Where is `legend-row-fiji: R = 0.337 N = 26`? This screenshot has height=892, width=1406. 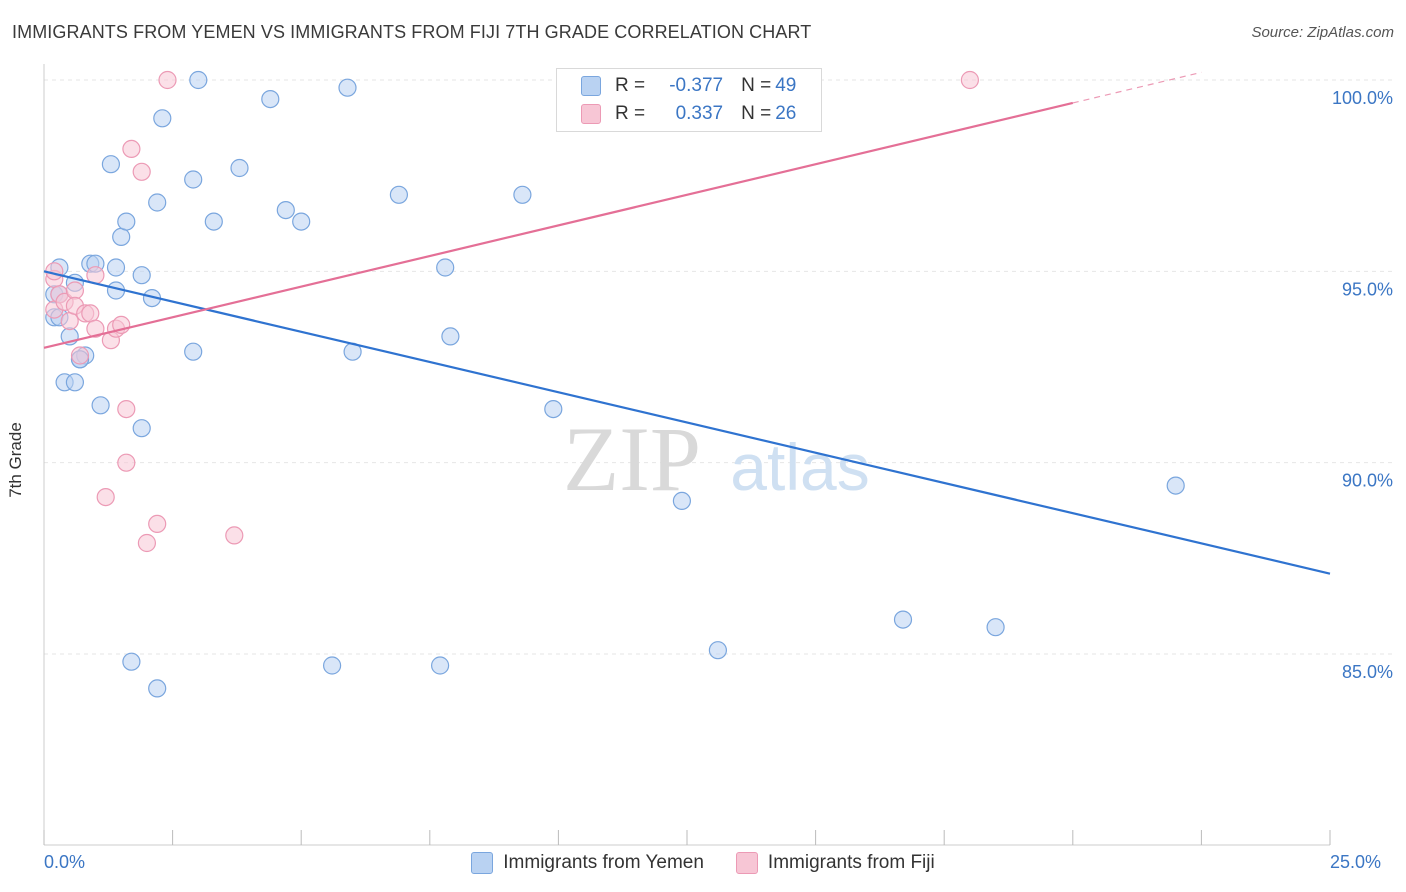 legend-row-fiji: R = 0.337 N = 26 is located at coordinates (688, 114).